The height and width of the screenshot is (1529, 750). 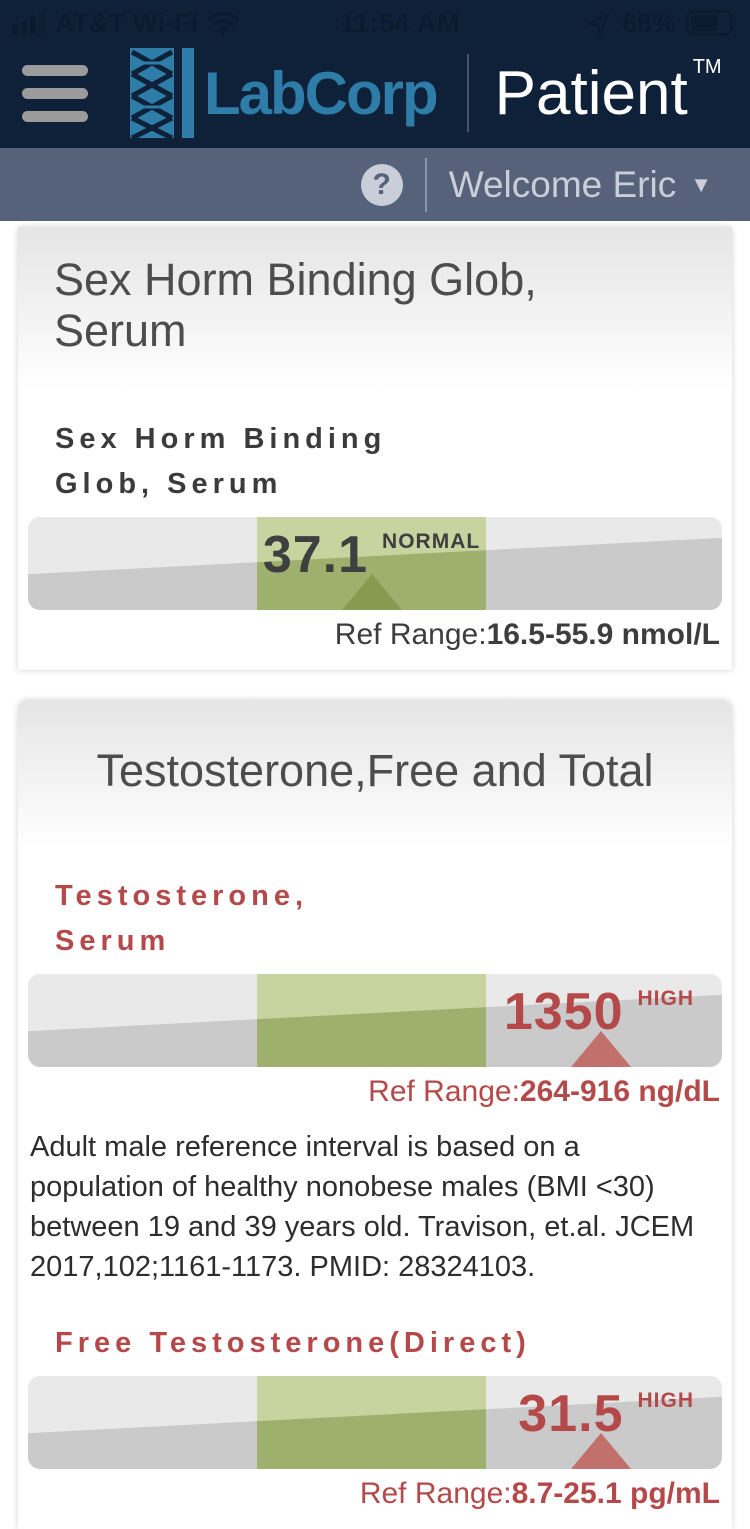 What do you see at coordinates (571, 1414) in the screenshot?
I see `result-value: 31.5` at bounding box center [571, 1414].